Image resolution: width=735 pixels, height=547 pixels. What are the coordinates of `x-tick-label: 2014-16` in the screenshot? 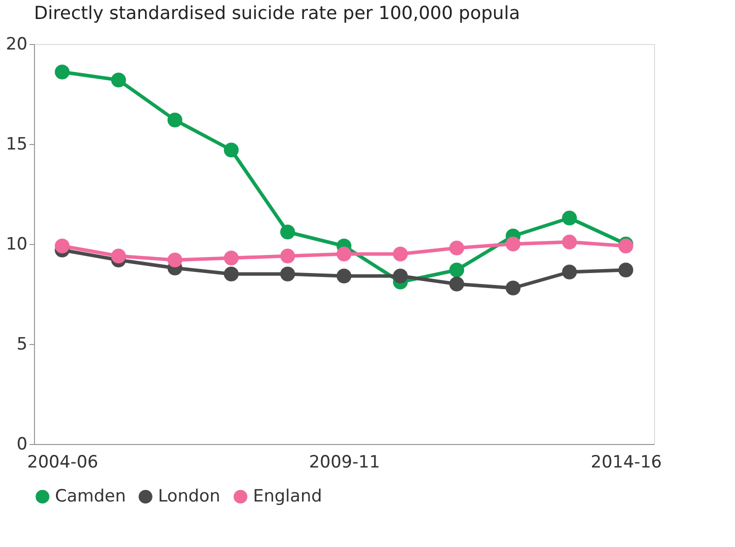 It's located at (626, 462).